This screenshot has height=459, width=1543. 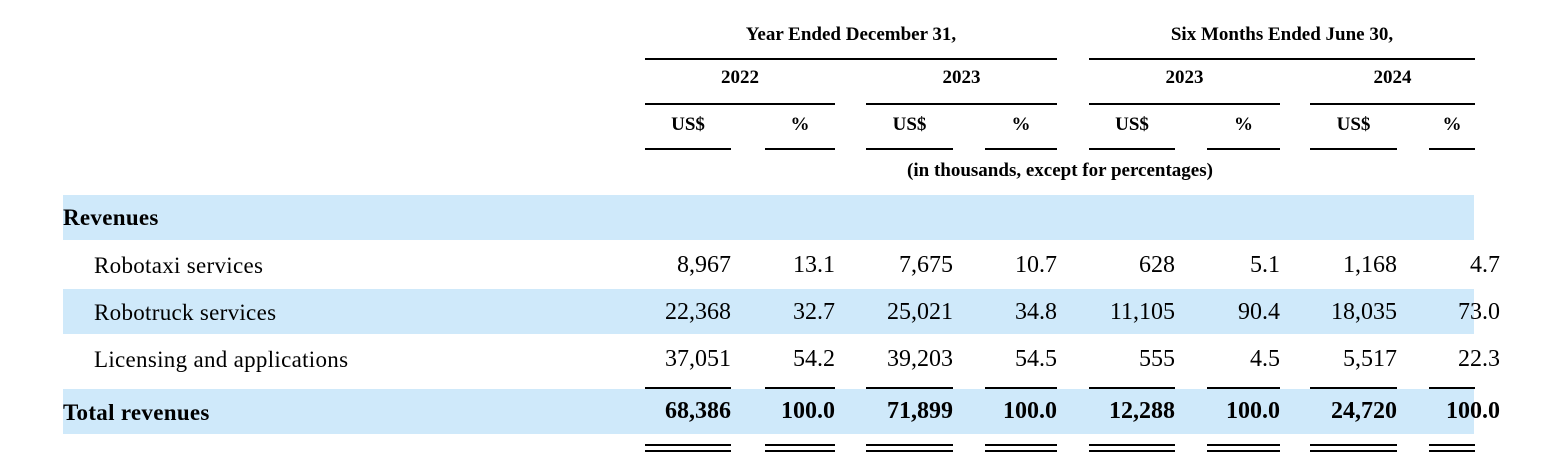 What do you see at coordinates (1282, 59) in the screenshot?
I see `header-group-six-months-rule` at bounding box center [1282, 59].